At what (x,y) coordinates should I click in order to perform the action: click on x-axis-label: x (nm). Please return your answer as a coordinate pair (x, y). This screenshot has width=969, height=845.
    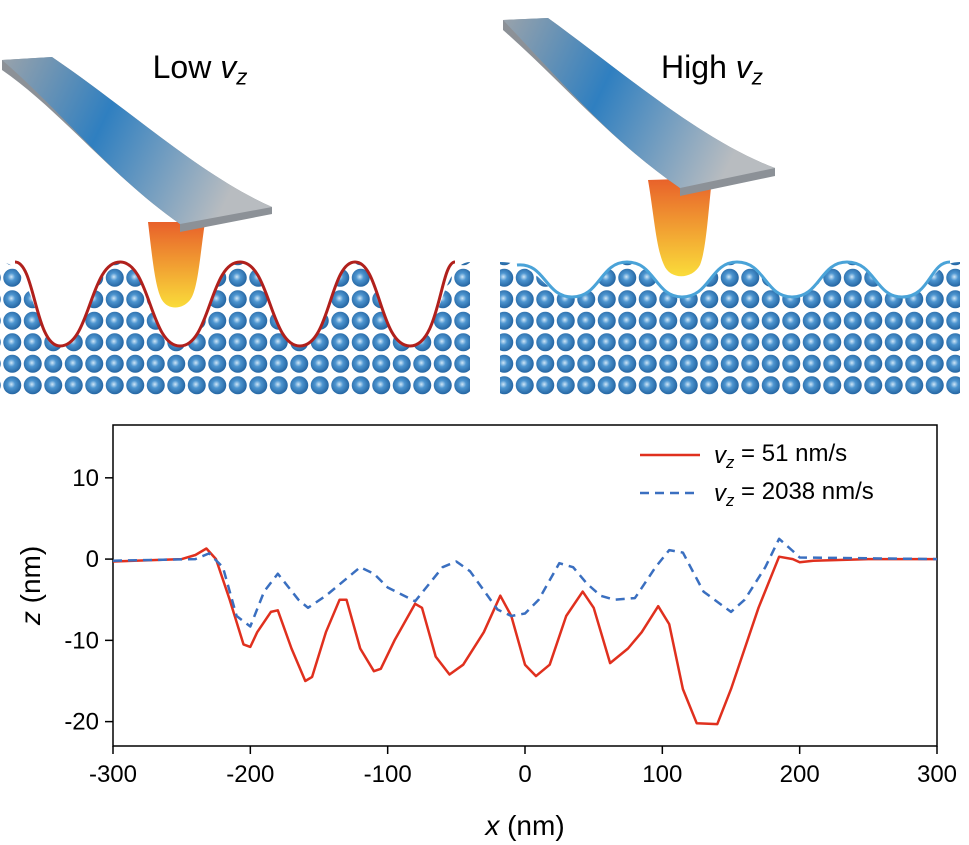
    Looking at the image, I should click on (523, 825).